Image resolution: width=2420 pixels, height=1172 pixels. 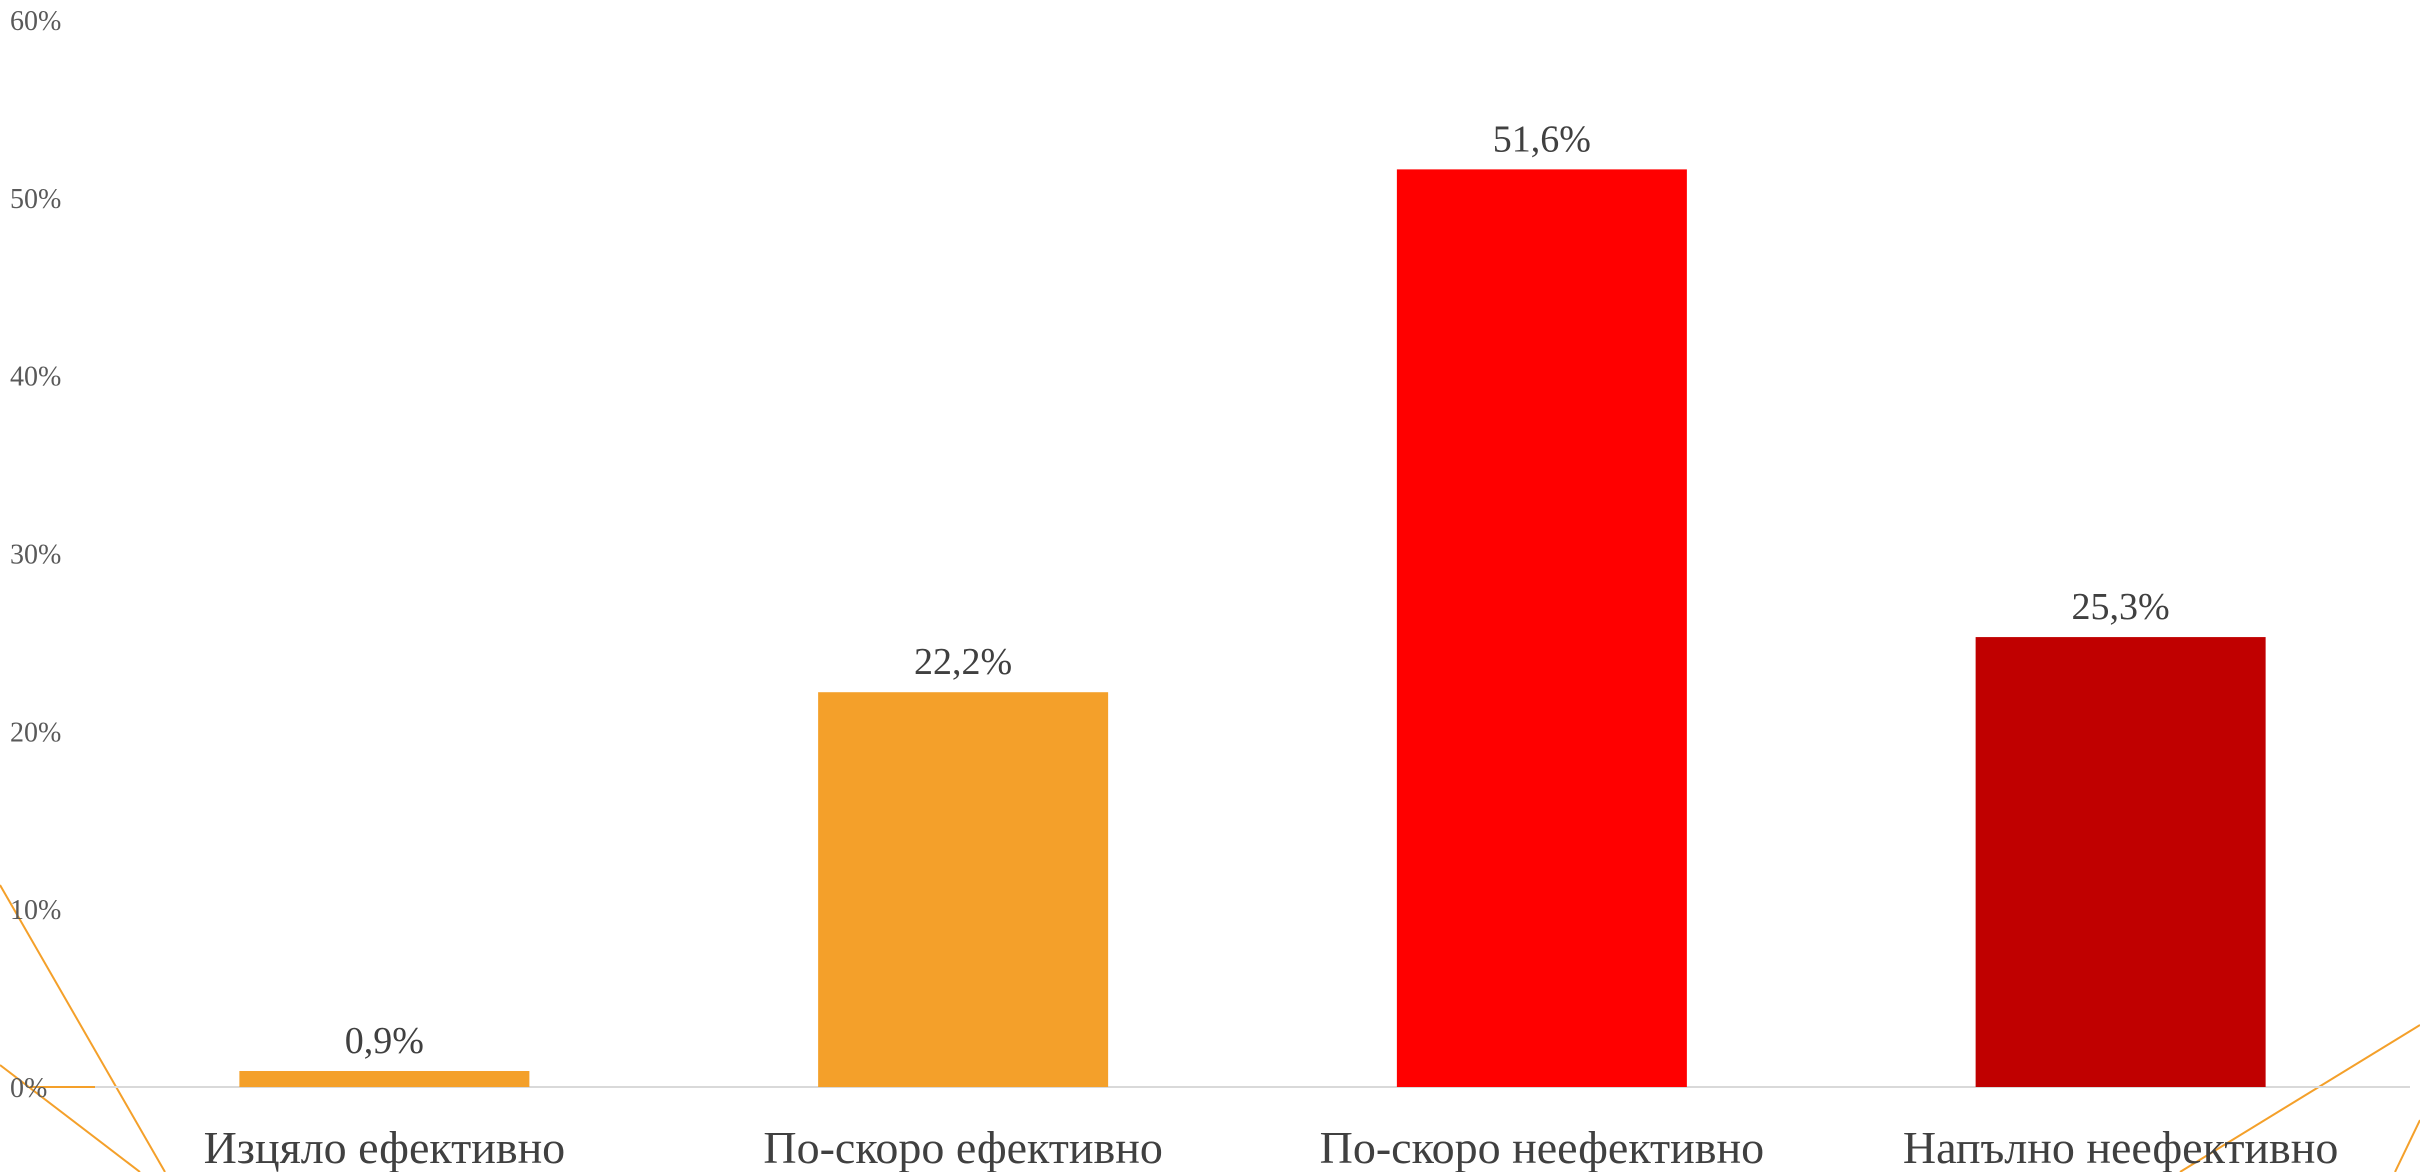 What do you see at coordinates (35, 21) in the screenshot?
I see `y-tick-label: 60%` at bounding box center [35, 21].